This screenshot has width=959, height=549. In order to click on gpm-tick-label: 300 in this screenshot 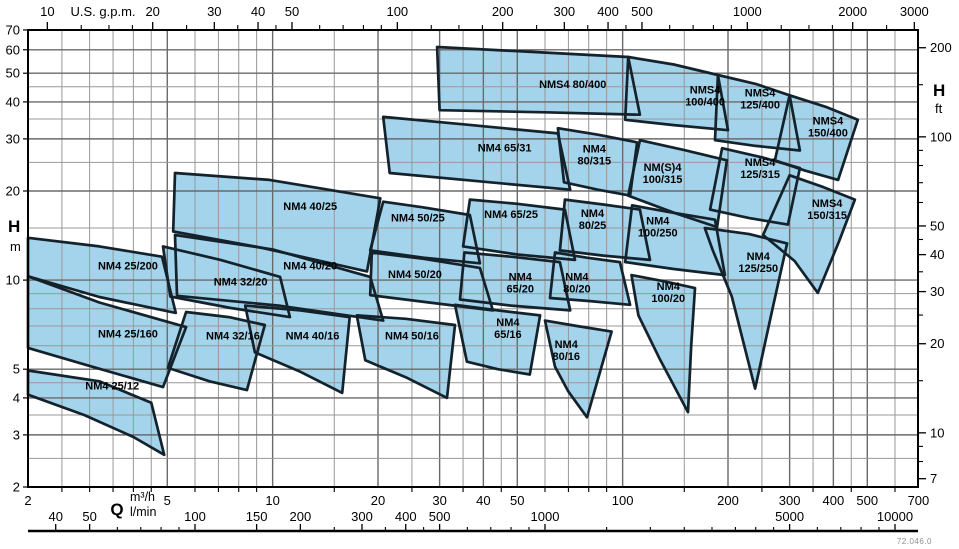, I will do `click(564, 11)`.